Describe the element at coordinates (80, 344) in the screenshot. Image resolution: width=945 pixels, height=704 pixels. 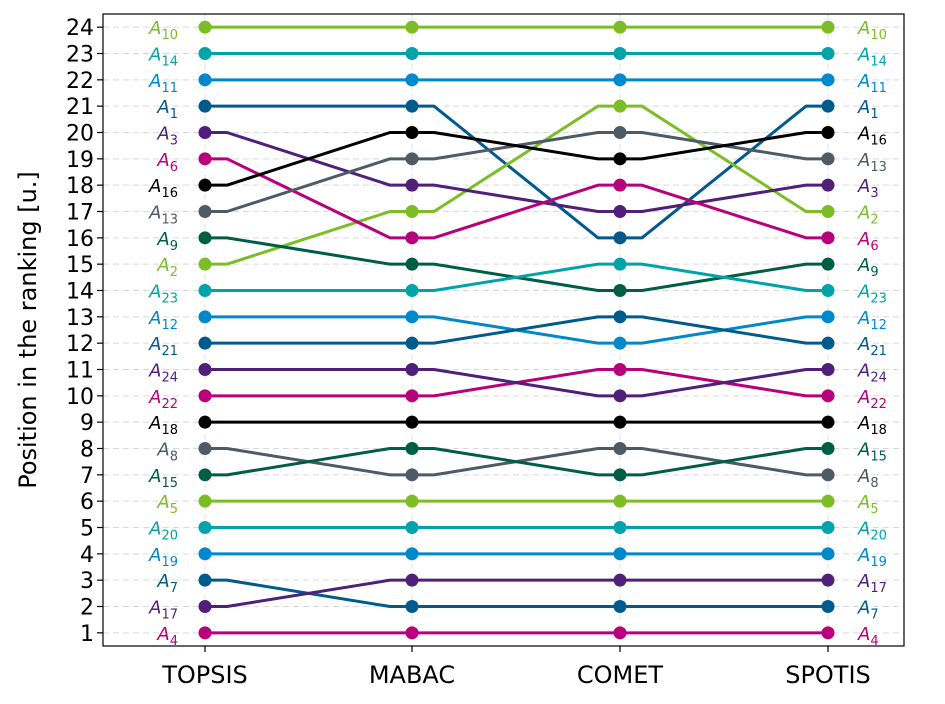
I see `y-tick-label: 12` at that location.